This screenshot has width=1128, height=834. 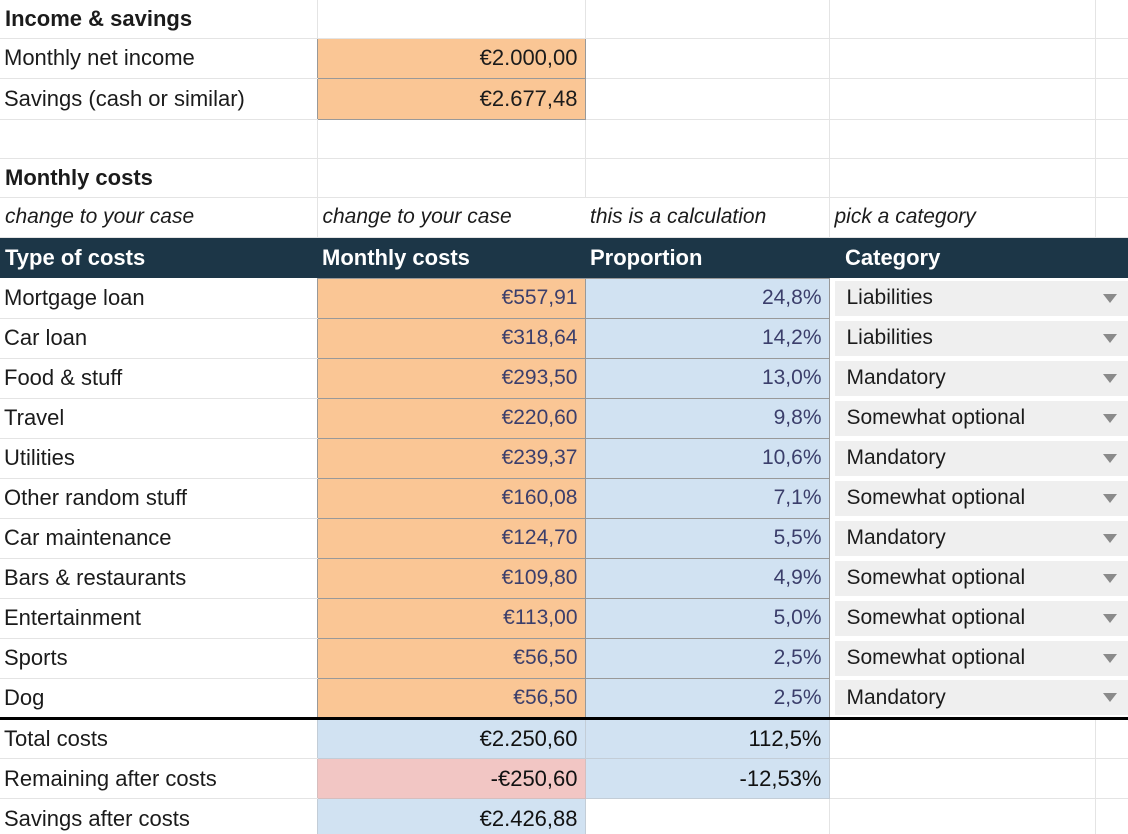 What do you see at coordinates (451, 618) in the screenshot?
I see `cost-value-cell: €113,00` at bounding box center [451, 618].